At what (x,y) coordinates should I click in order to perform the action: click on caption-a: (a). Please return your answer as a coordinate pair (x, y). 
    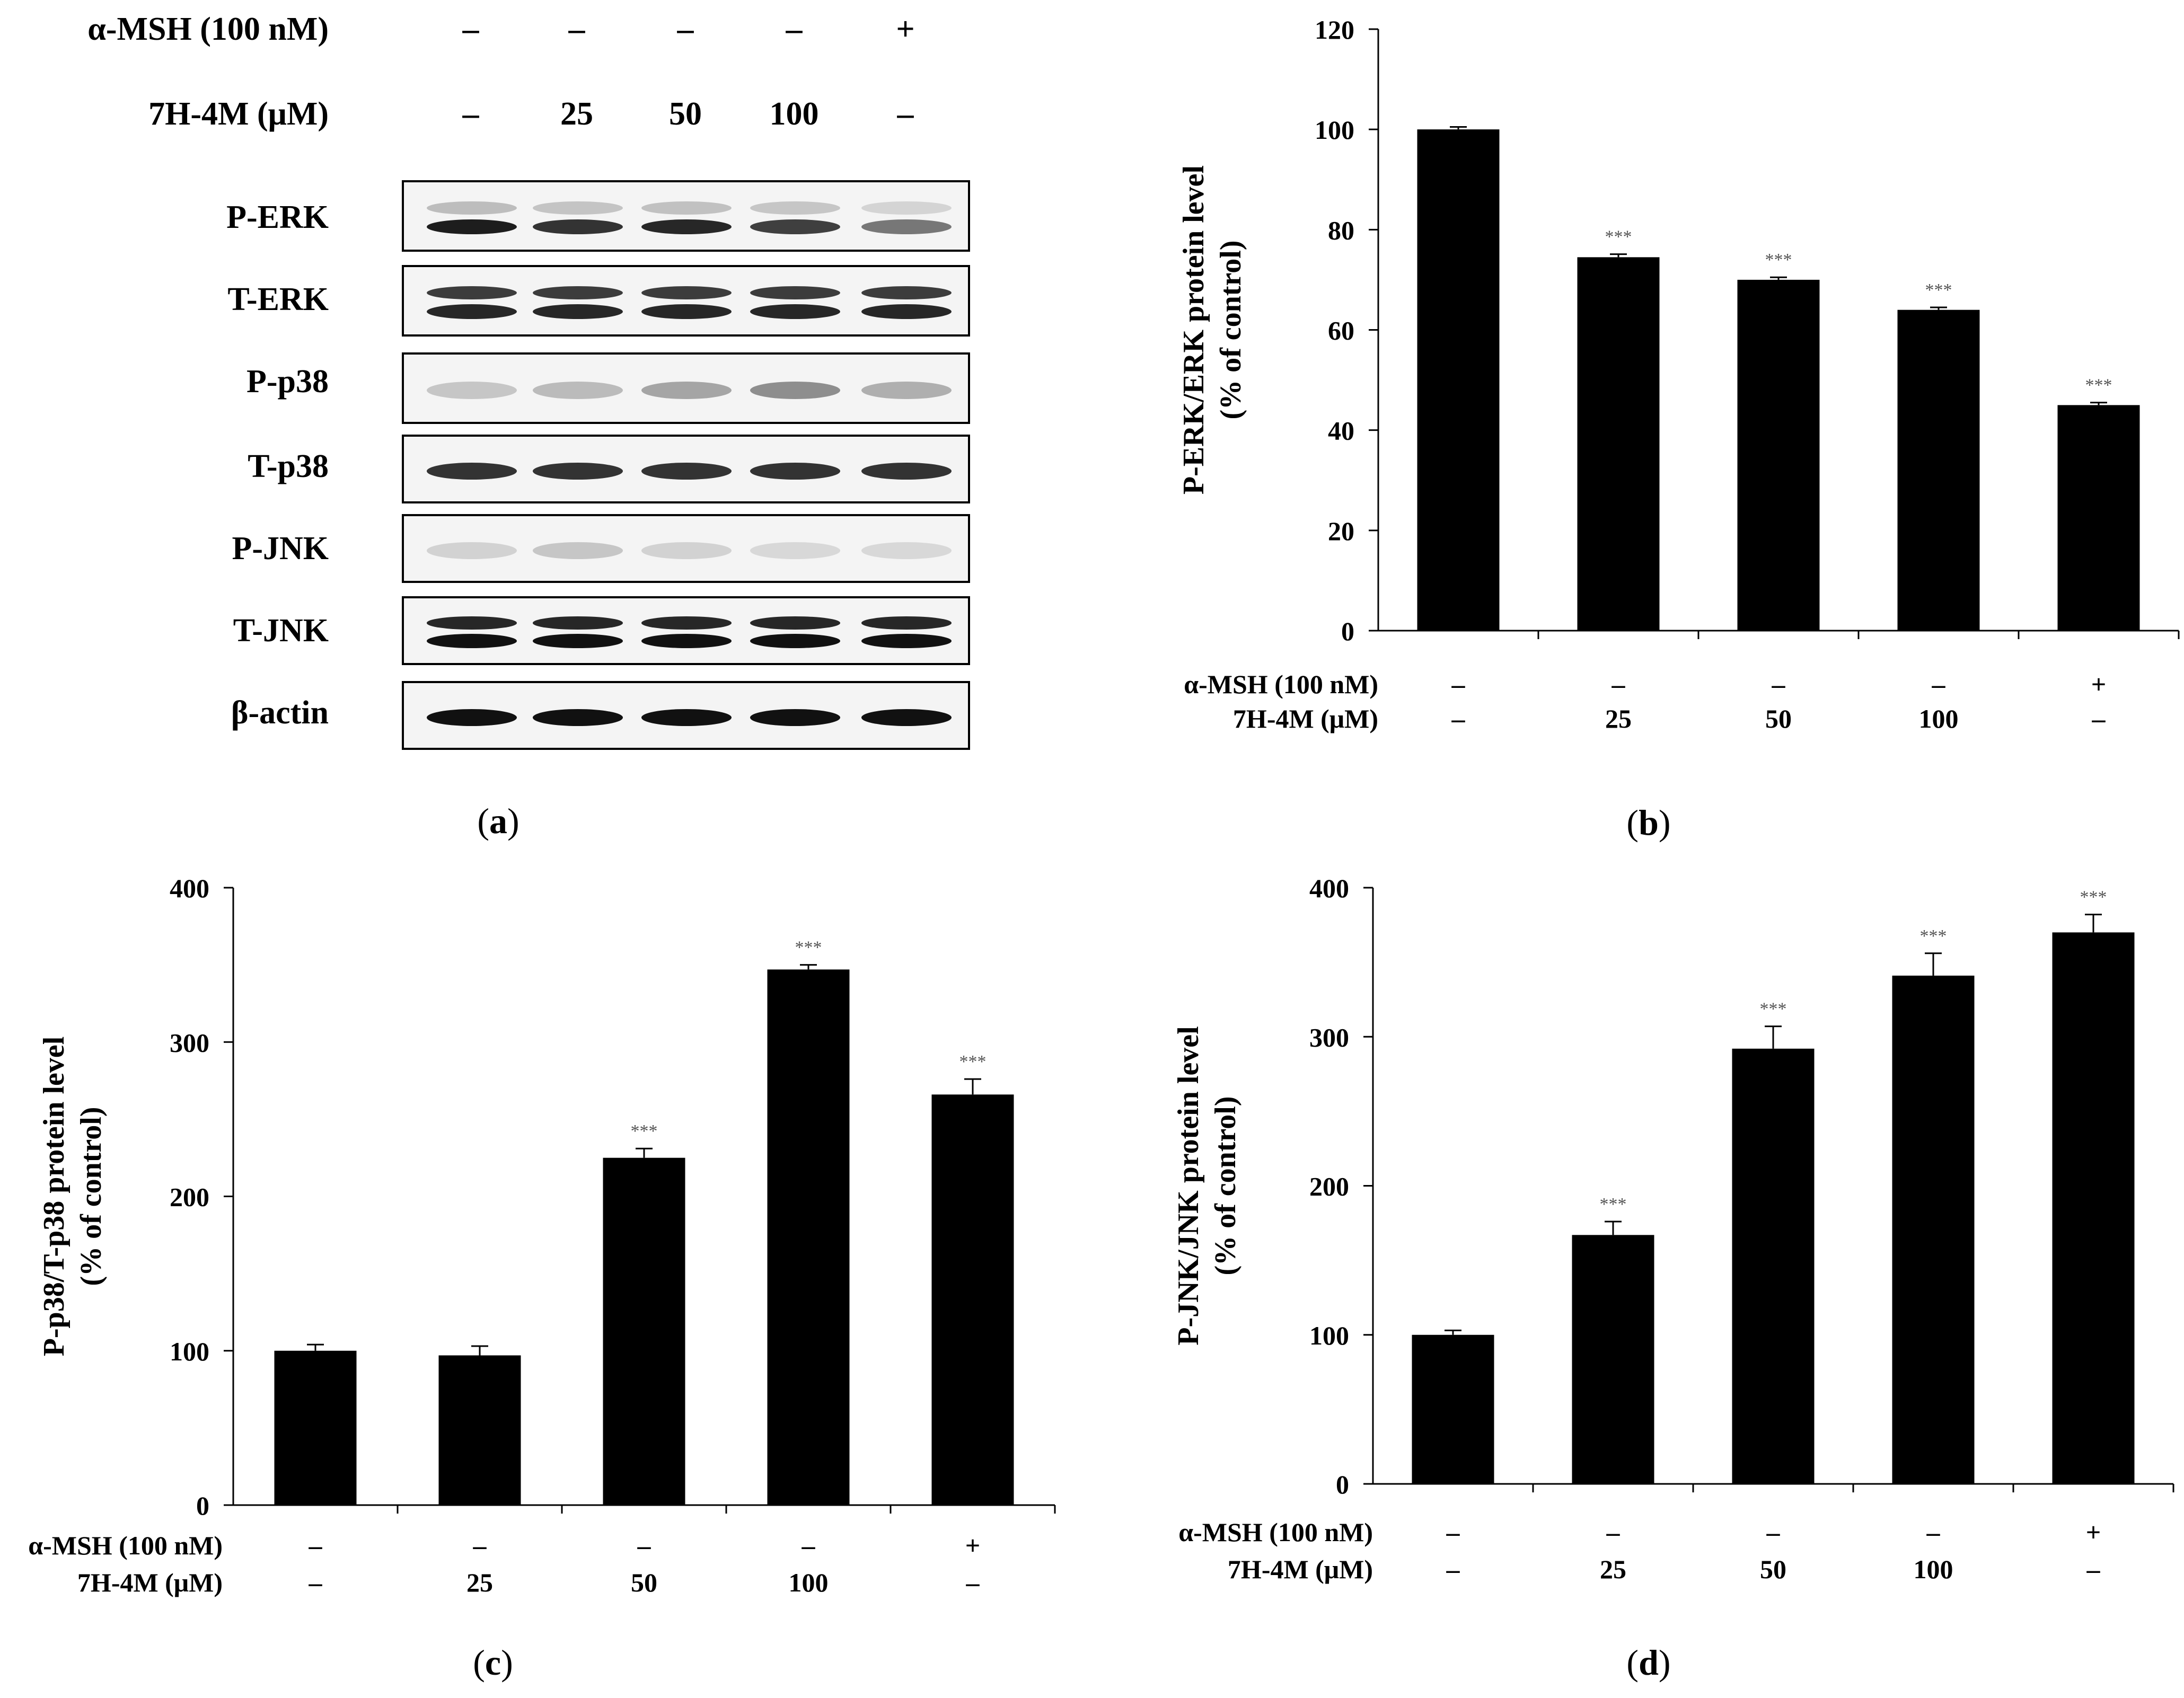
    Looking at the image, I should click on (498, 821).